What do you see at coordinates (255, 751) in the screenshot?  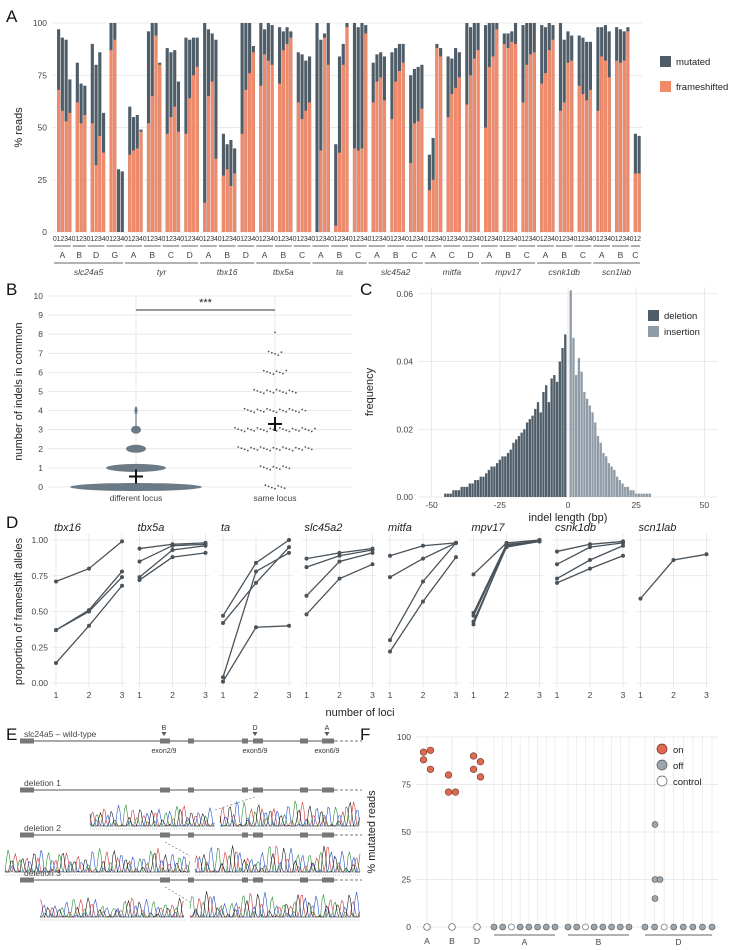 I see `exon-label: exon5/9` at bounding box center [255, 751].